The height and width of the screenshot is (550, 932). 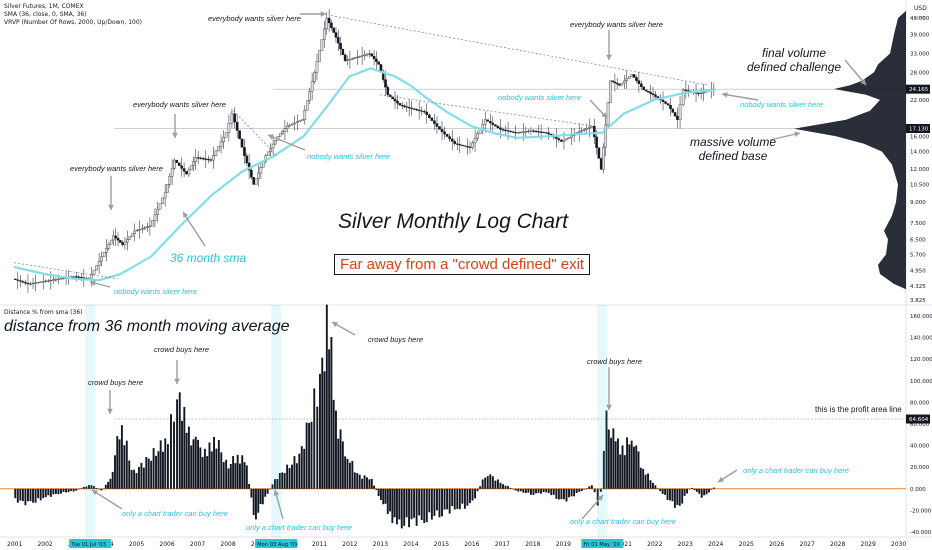 What do you see at coordinates (920, 153) in the screenshot?
I see `price-tick-label: 14.000` at bounding box center [920, 153].